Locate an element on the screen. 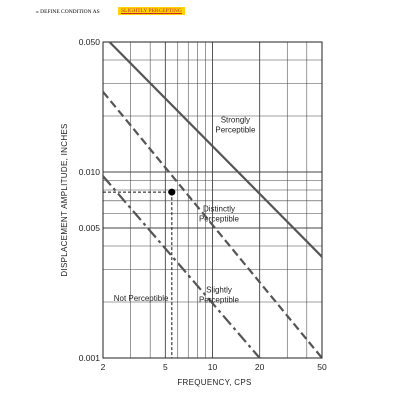 This screenshot has width=400, height=400. x-axis-title: FREQUENCY, CPS is located at coordinates (214, 382).